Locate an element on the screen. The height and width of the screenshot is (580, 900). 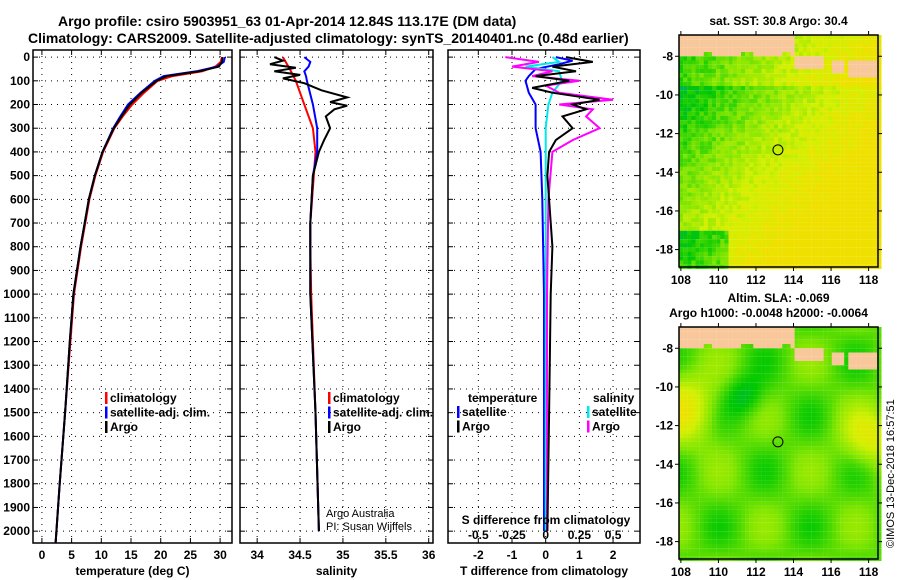
legend-label: Argo is located at coordinates (124, 427).